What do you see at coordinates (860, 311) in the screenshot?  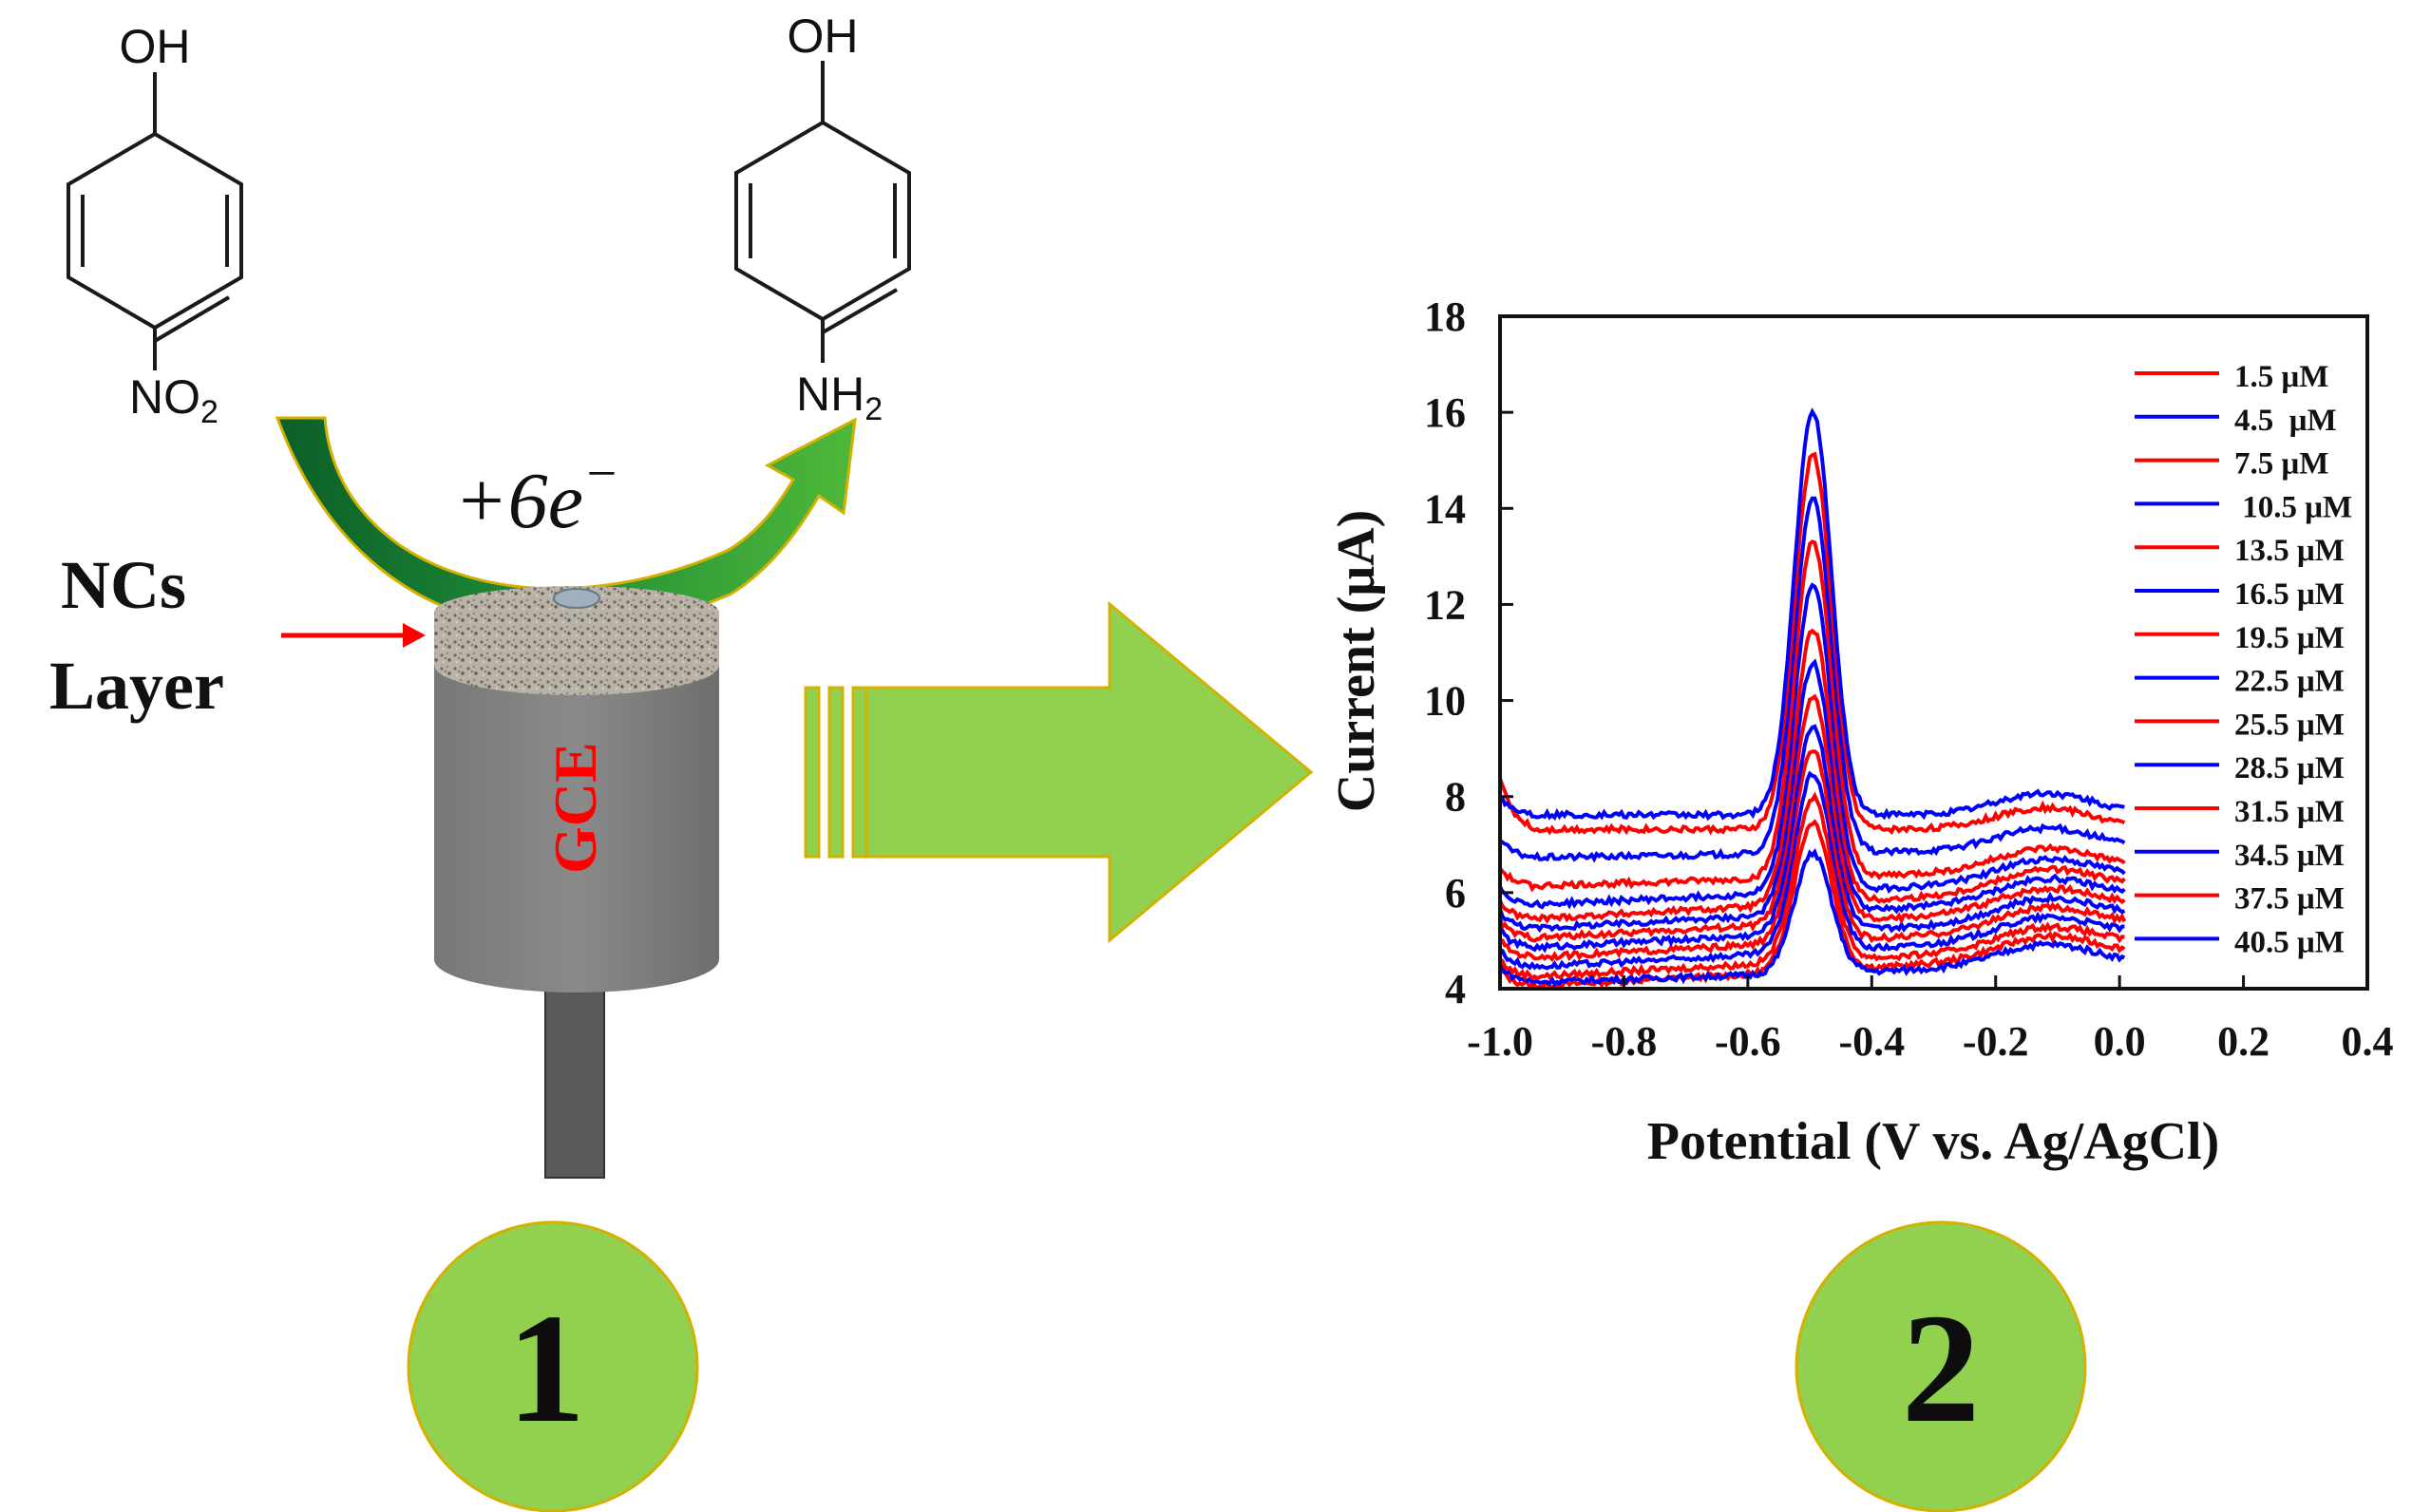 I see `product-double-bond` at bounding box center [860, 311].